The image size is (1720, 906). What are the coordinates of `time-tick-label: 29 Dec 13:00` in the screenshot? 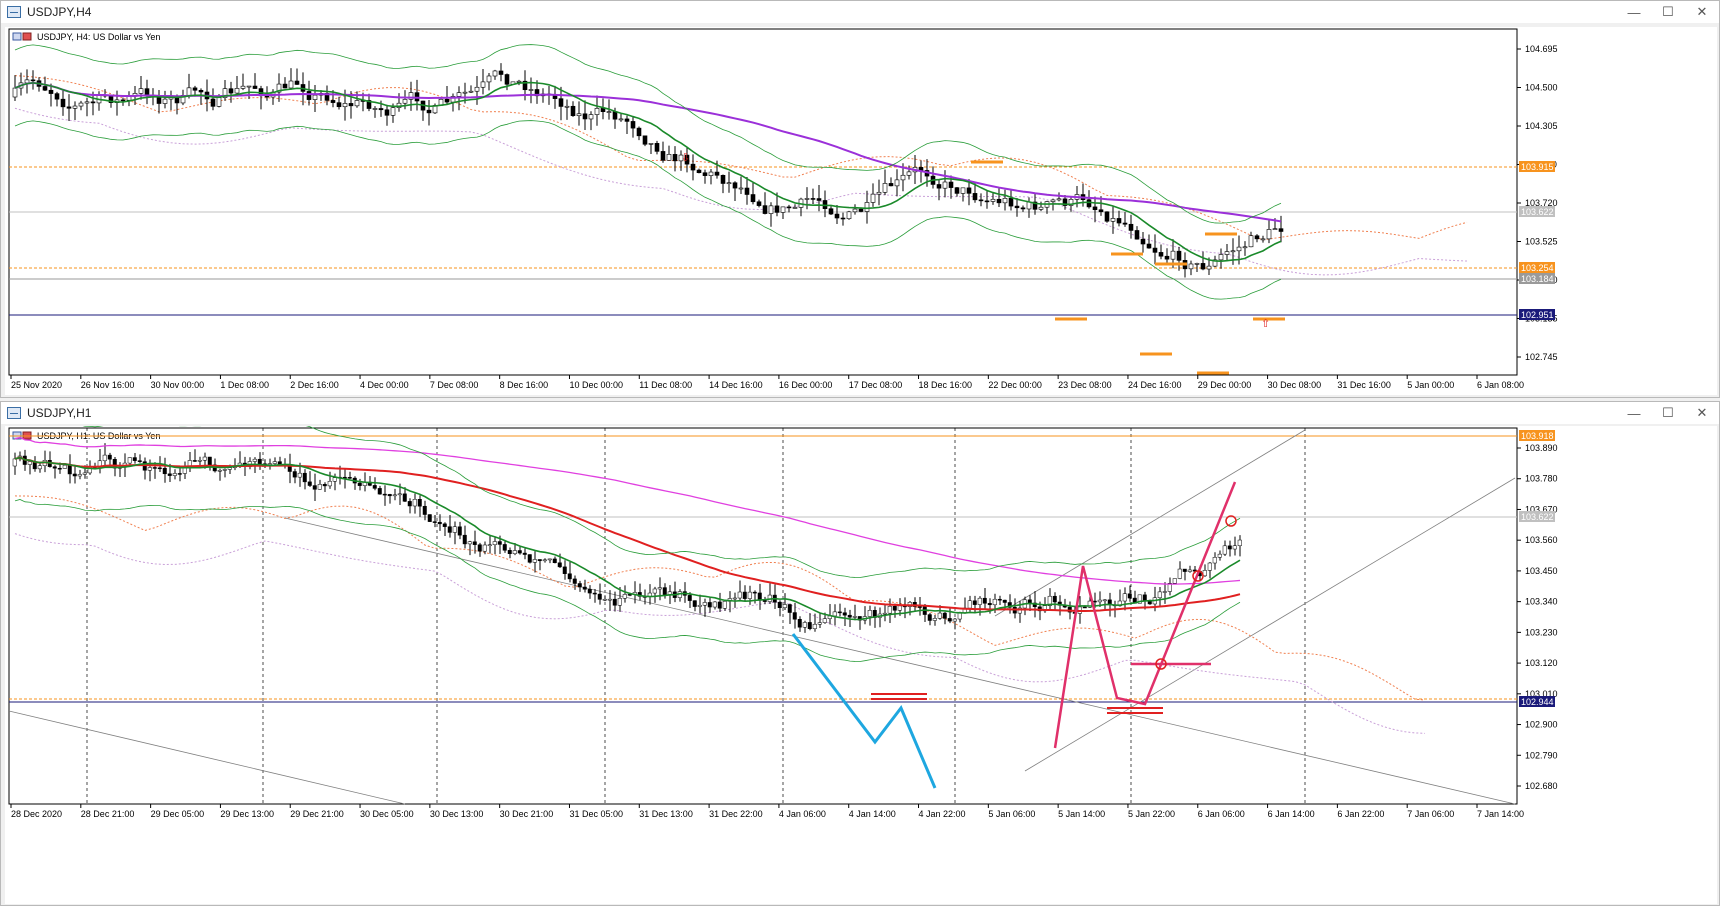 It's located at (247, 814).